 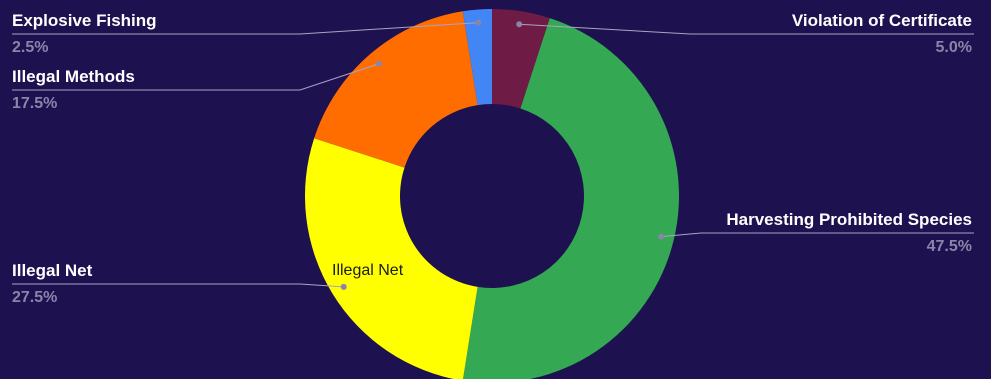 What do you see at coordinates (849, 219) in the screenshot?
I see `slice-label-harvesting-prohibited-species: Harvesting Prohibited Species` at bounding box center [849, 219].